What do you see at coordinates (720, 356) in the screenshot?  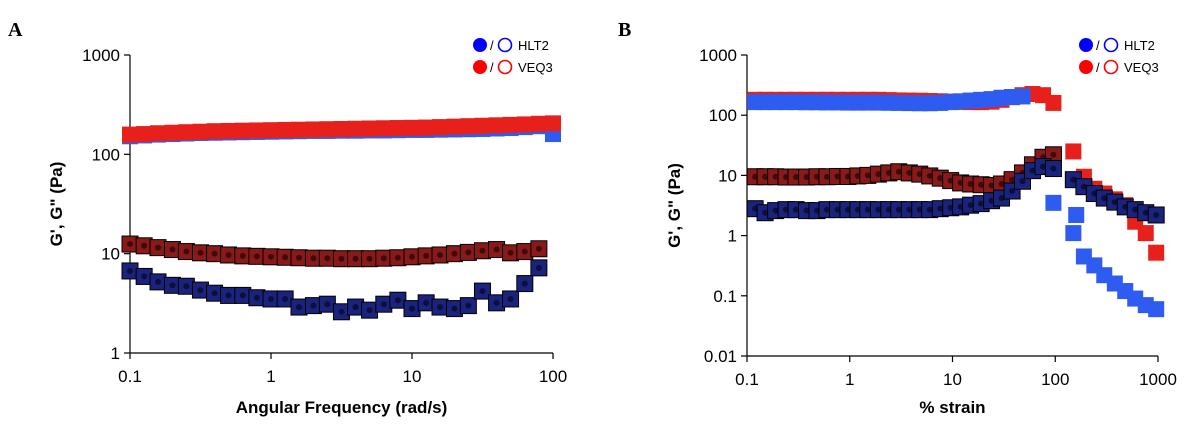 I see `y-tick-label: 0.01` at bounding box center [720, 356].